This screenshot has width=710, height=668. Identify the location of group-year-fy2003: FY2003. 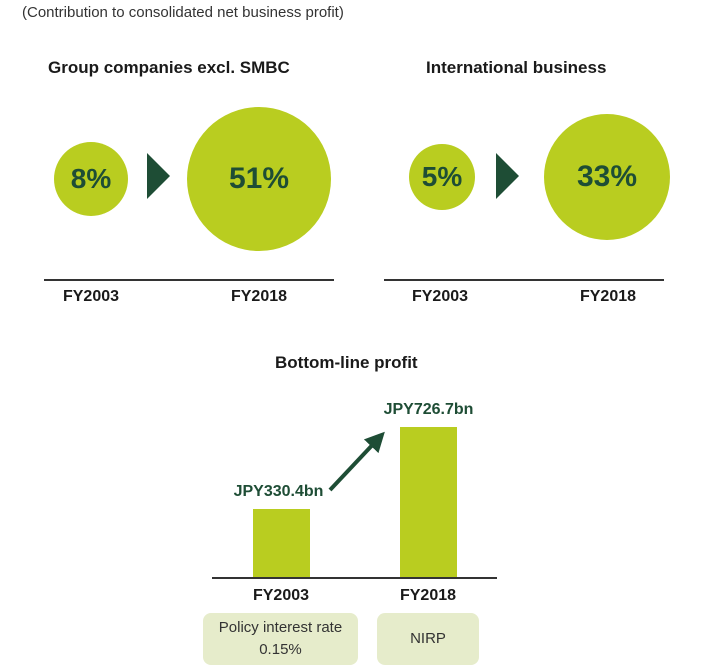
(91, 296).